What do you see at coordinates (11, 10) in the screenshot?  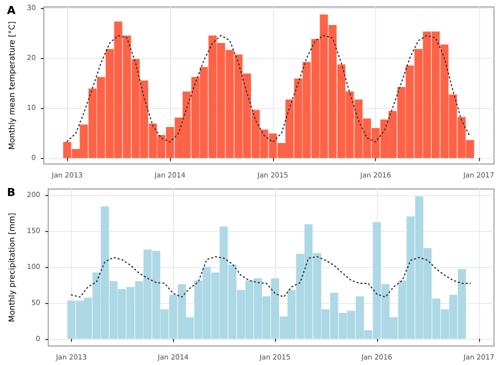 I see `chart-title: A` at bounding box center [11, 10].